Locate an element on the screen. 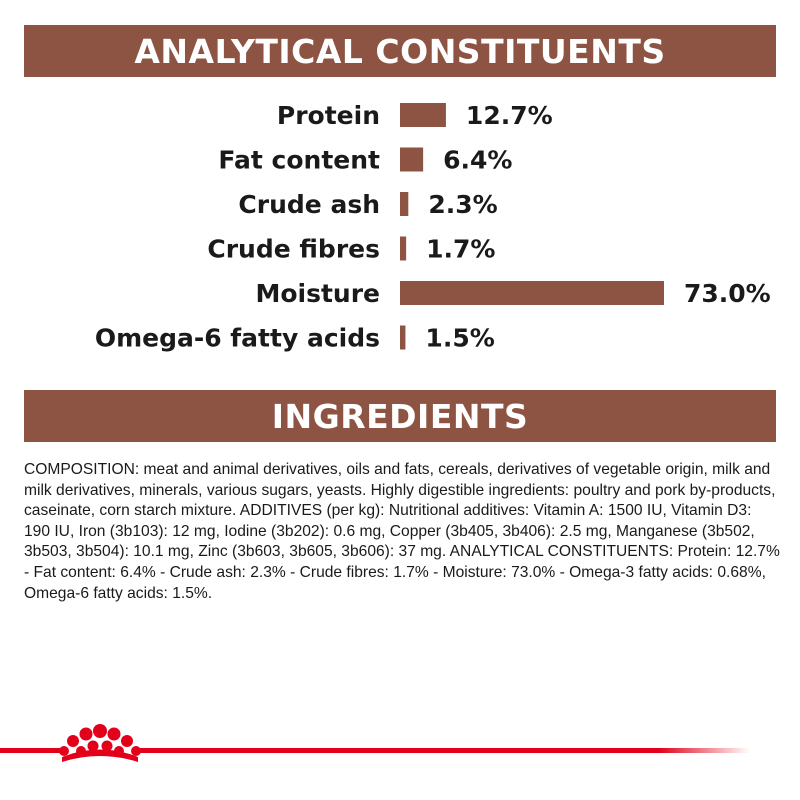  value-label-protein: 12.7% is located at coordinates (509, 115).